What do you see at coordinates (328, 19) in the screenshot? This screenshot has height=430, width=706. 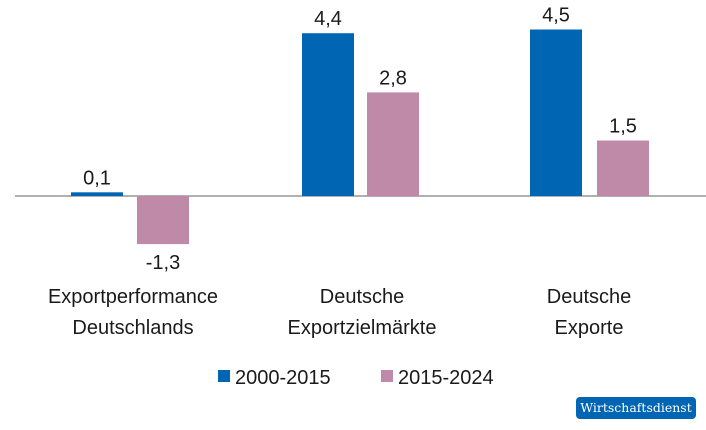 I see `data-label: 4,4` at bounding box center [328, 19].